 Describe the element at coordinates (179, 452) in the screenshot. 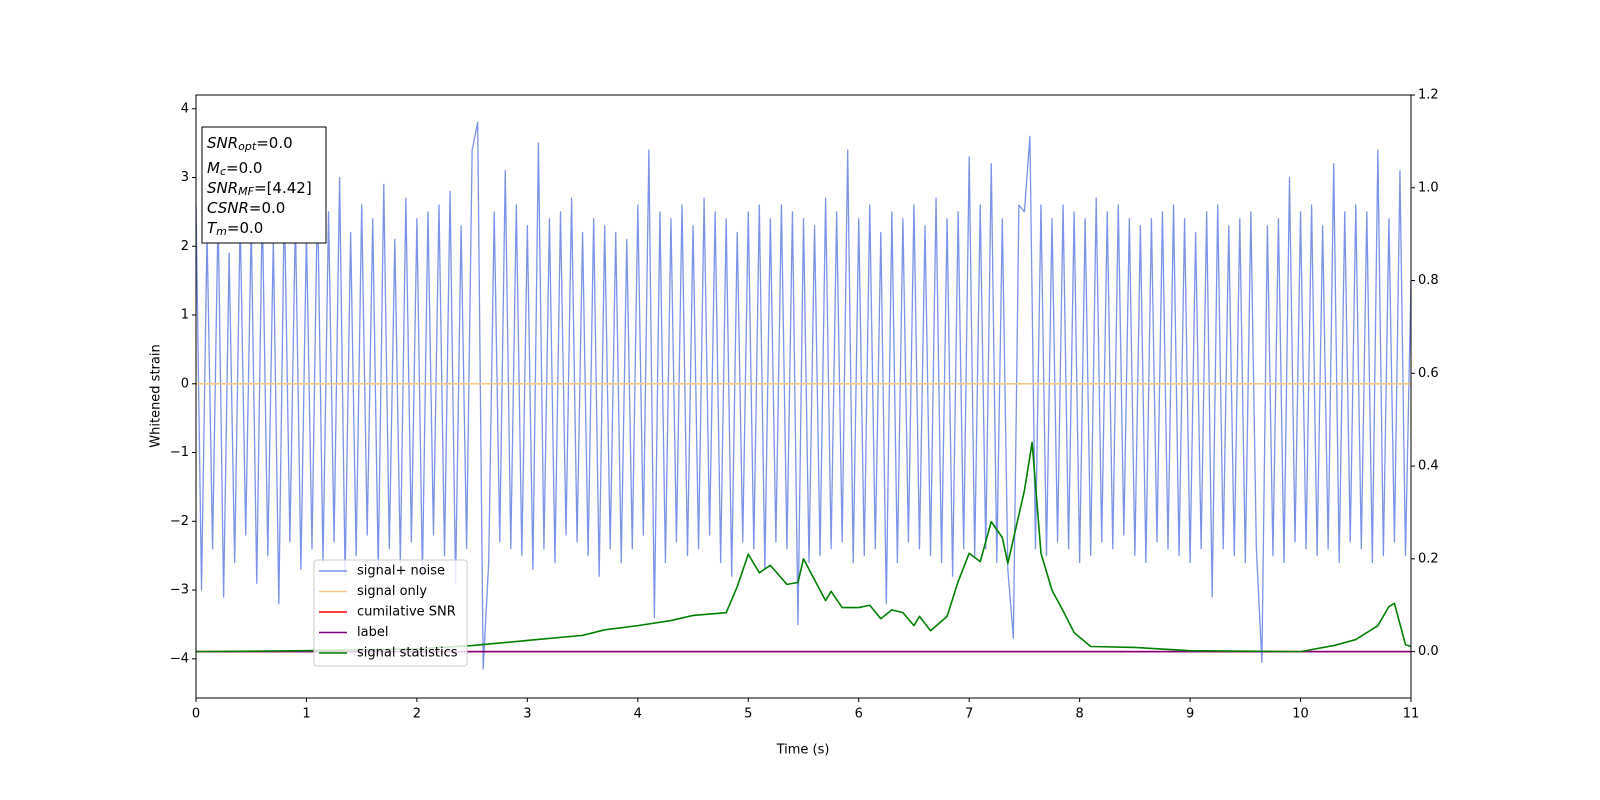

I see `y-tick-label: −1` at that location.